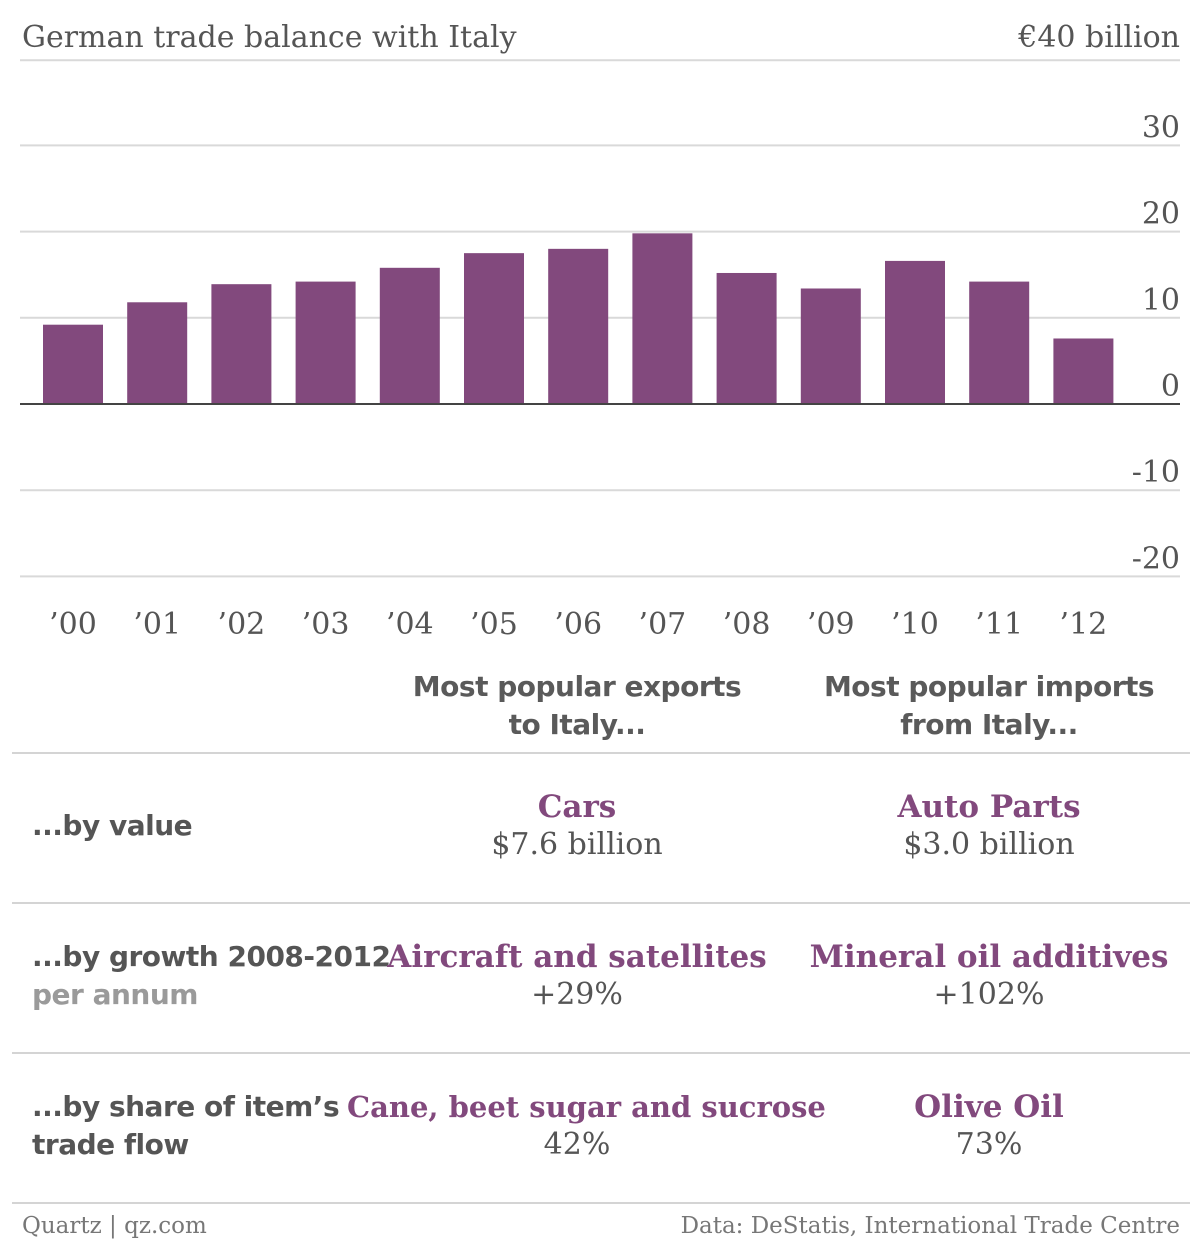  What do you see at coordinates (989, 686) in the screenshot?
I see `imports-header-line-1: Most popular imports` at bounding box center [989, 686].